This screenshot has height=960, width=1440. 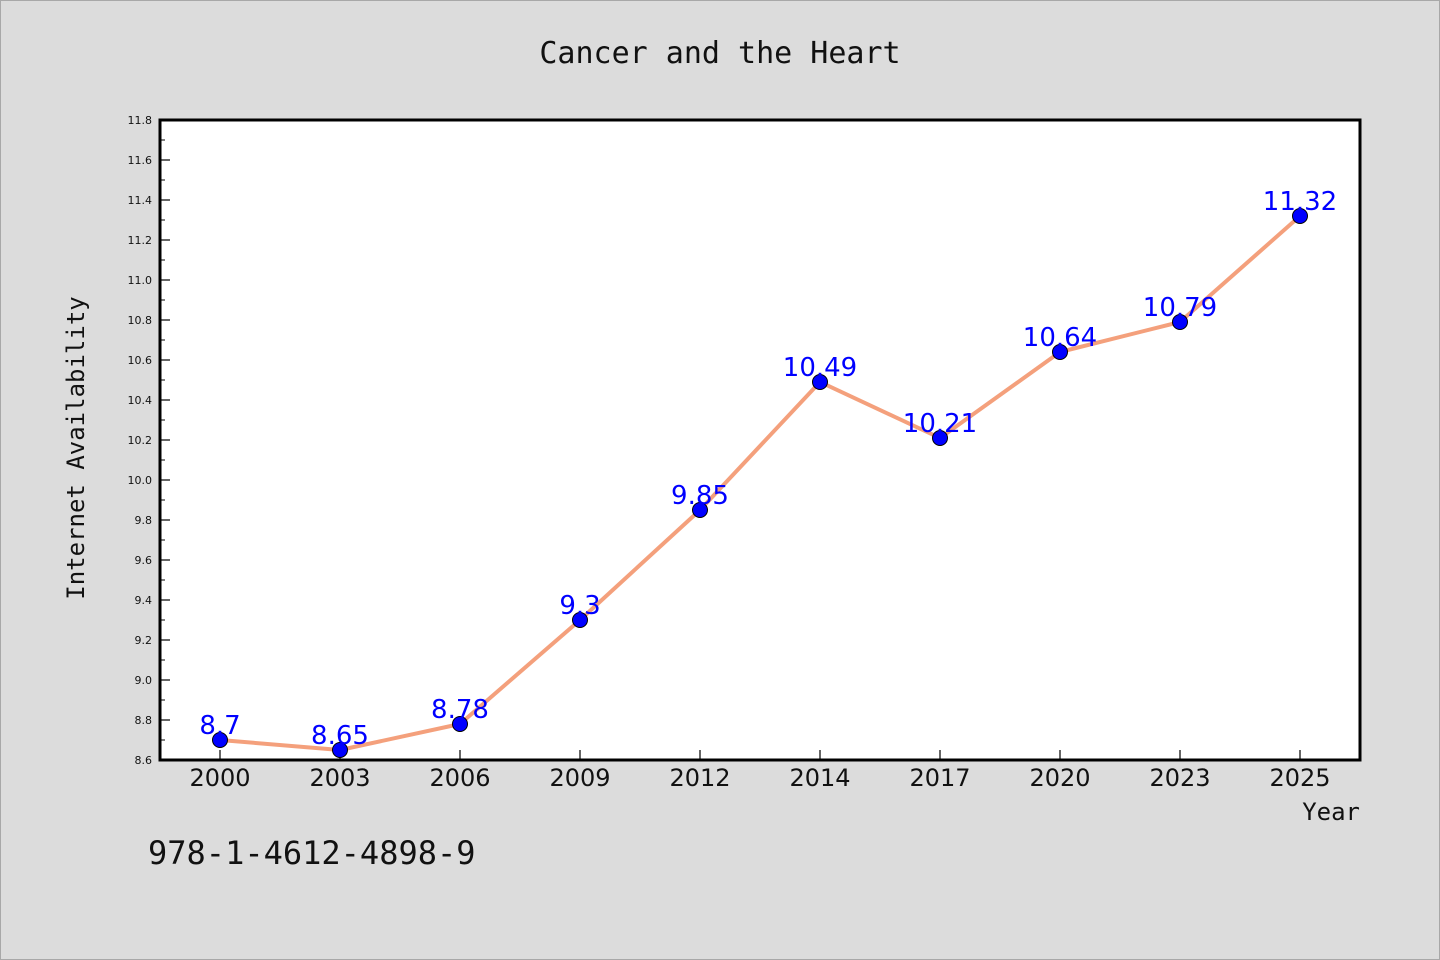 What do you see at coordinates (140, 480) in the screenshot?
I see `y-tick-label: 10.0` at bounding box center [140, 480].